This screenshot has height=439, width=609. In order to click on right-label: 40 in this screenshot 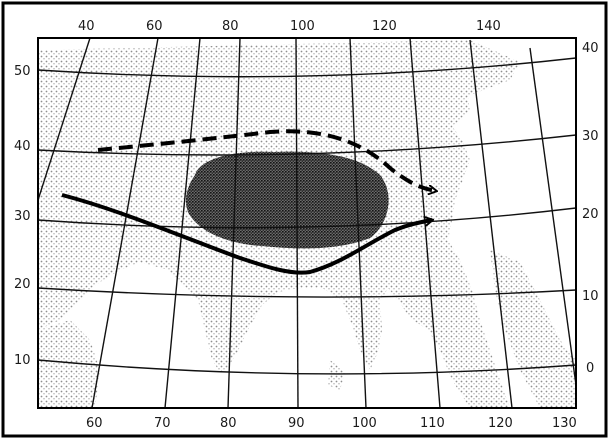, I will do `click(590, 48)`.